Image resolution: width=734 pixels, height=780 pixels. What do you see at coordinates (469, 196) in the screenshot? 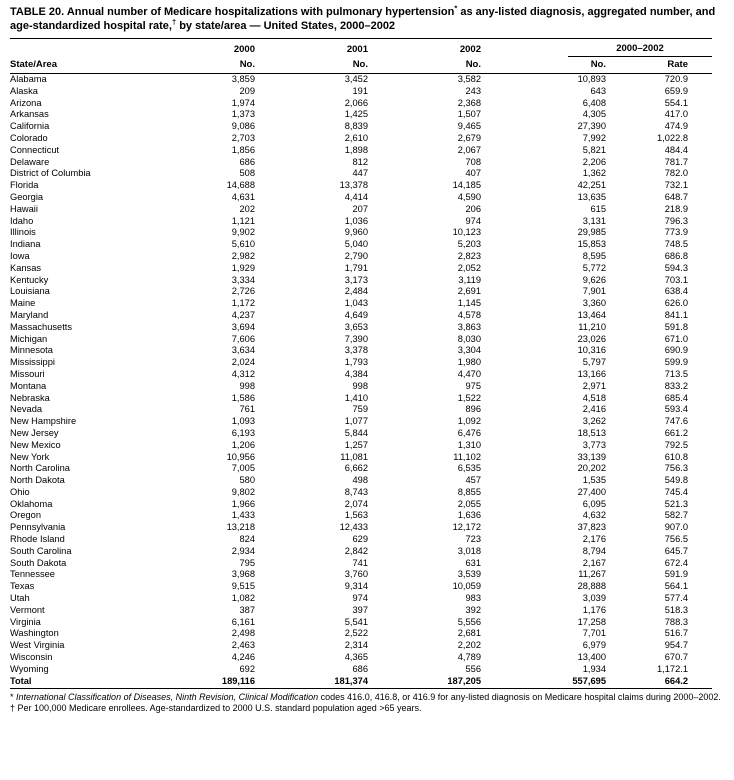
I see `value-cell: 4,590` at bounding box center [469, 196].